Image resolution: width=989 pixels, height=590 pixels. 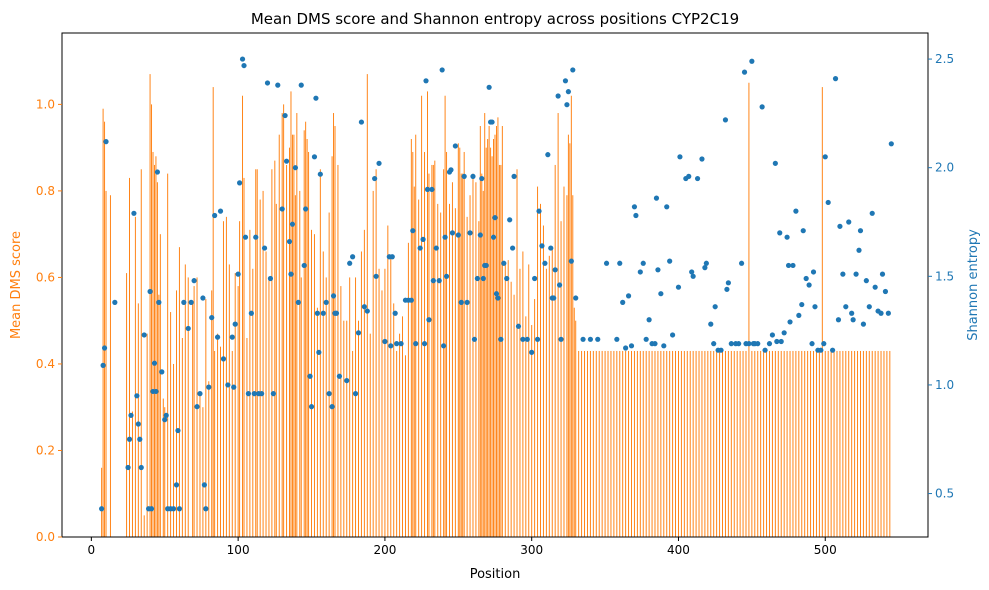 I want to click on y-right-tick-label: 1.0, so click(x=944, y=385).